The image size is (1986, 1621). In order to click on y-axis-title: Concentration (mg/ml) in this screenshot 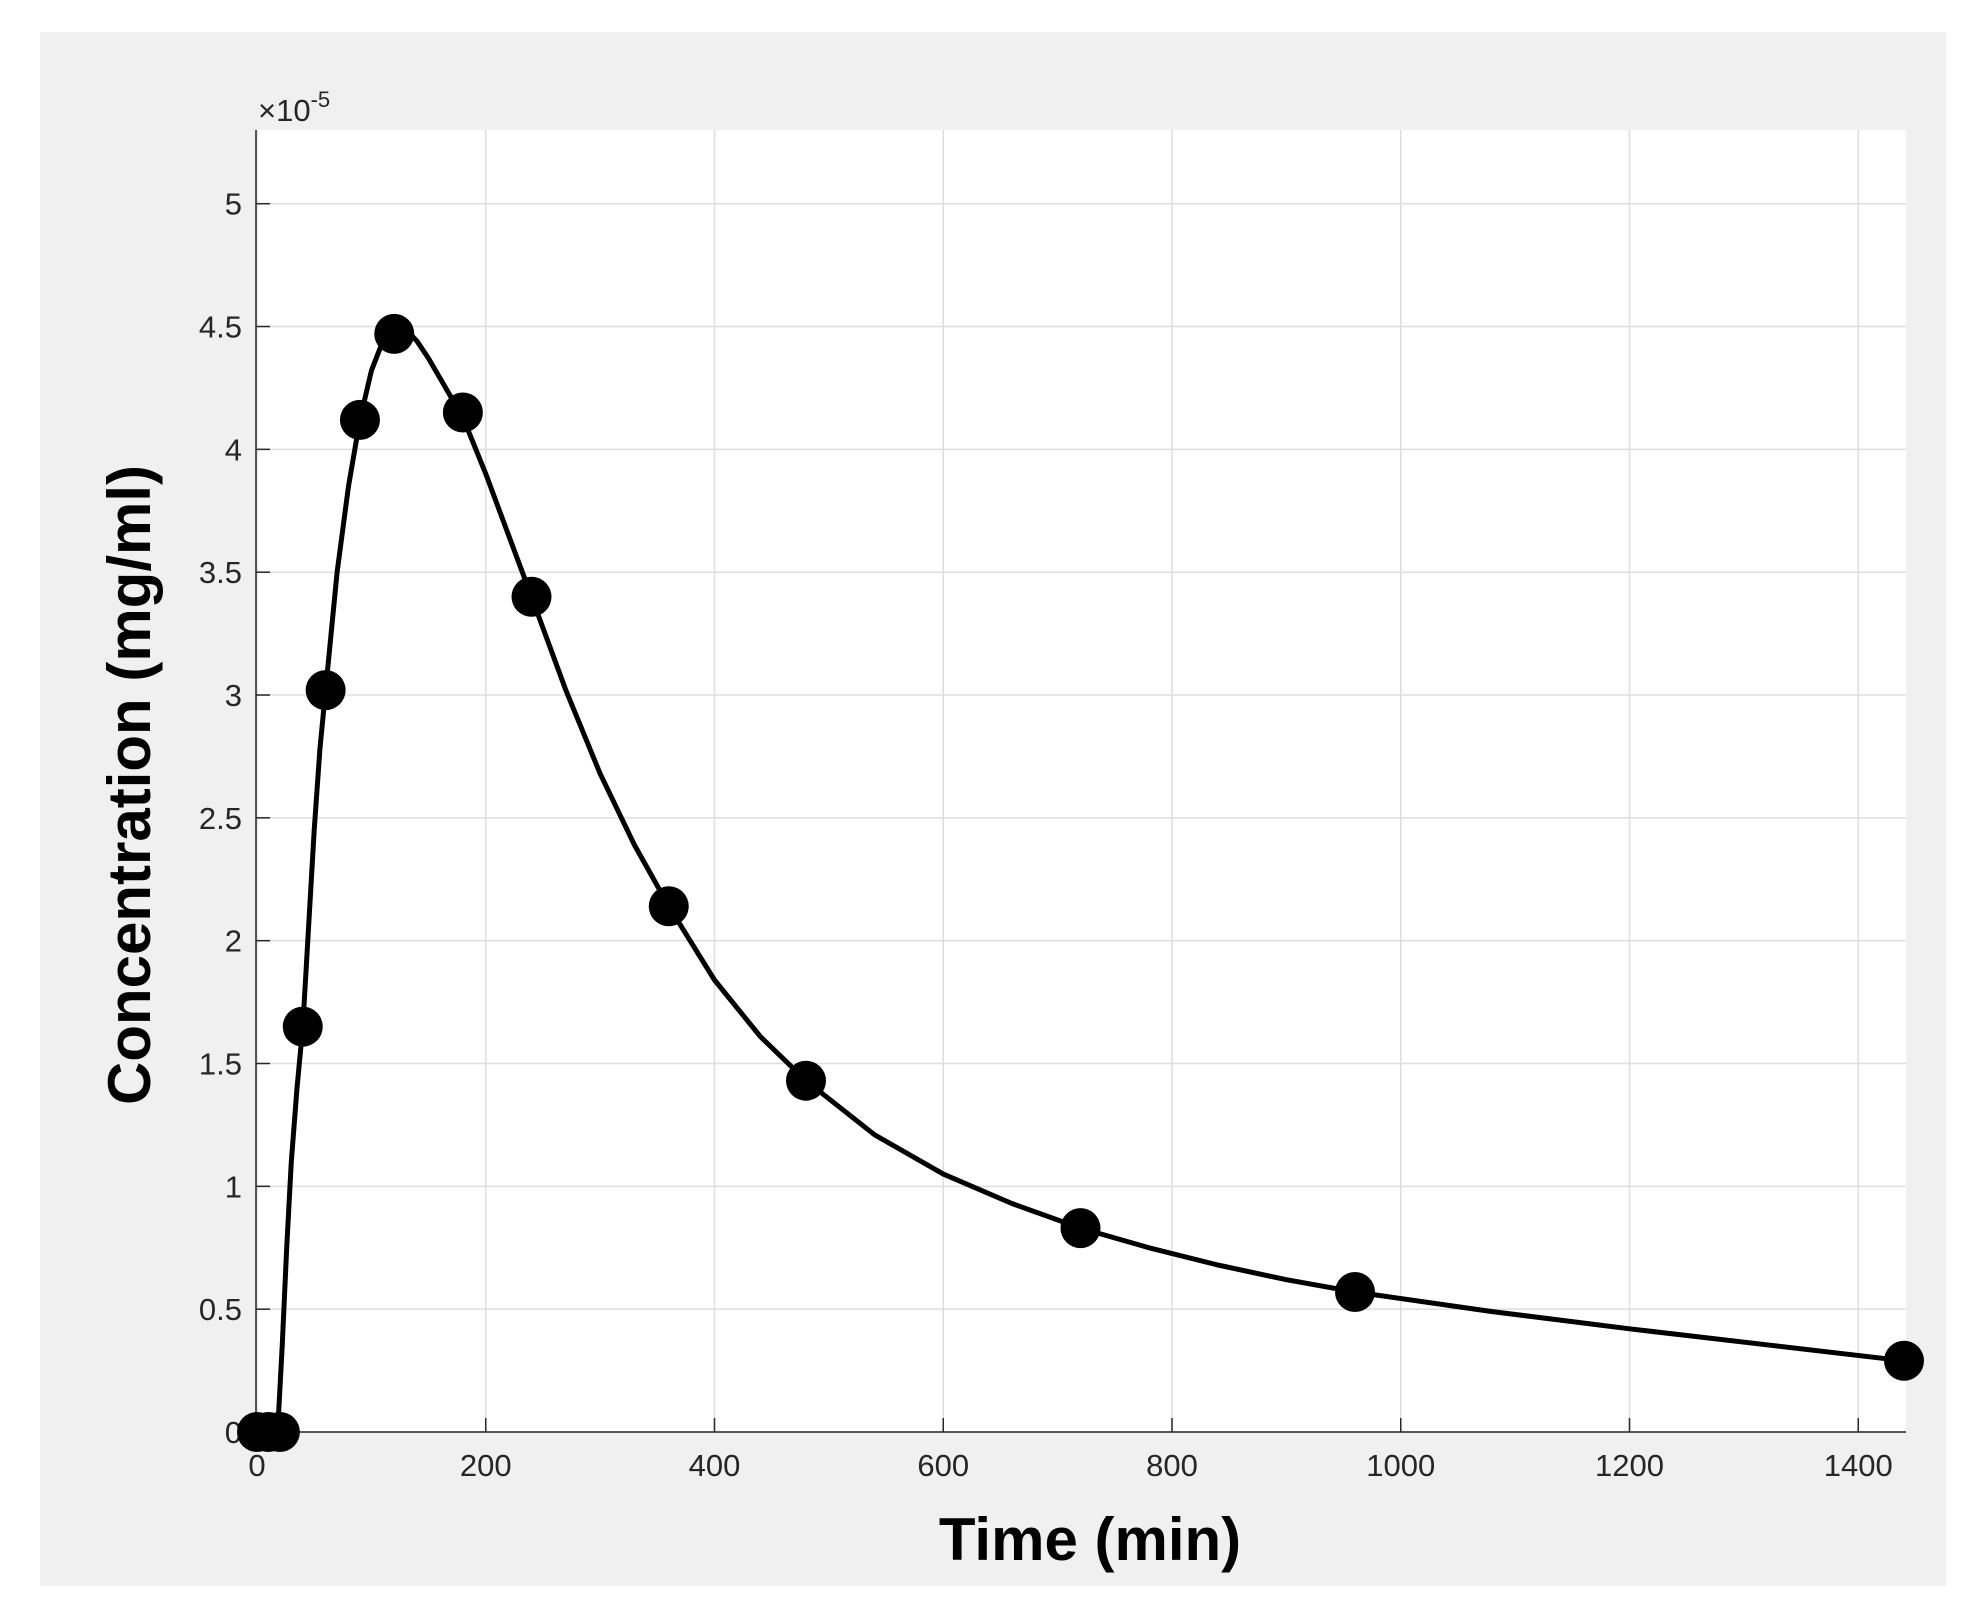, I will do `click(129, 785)`.